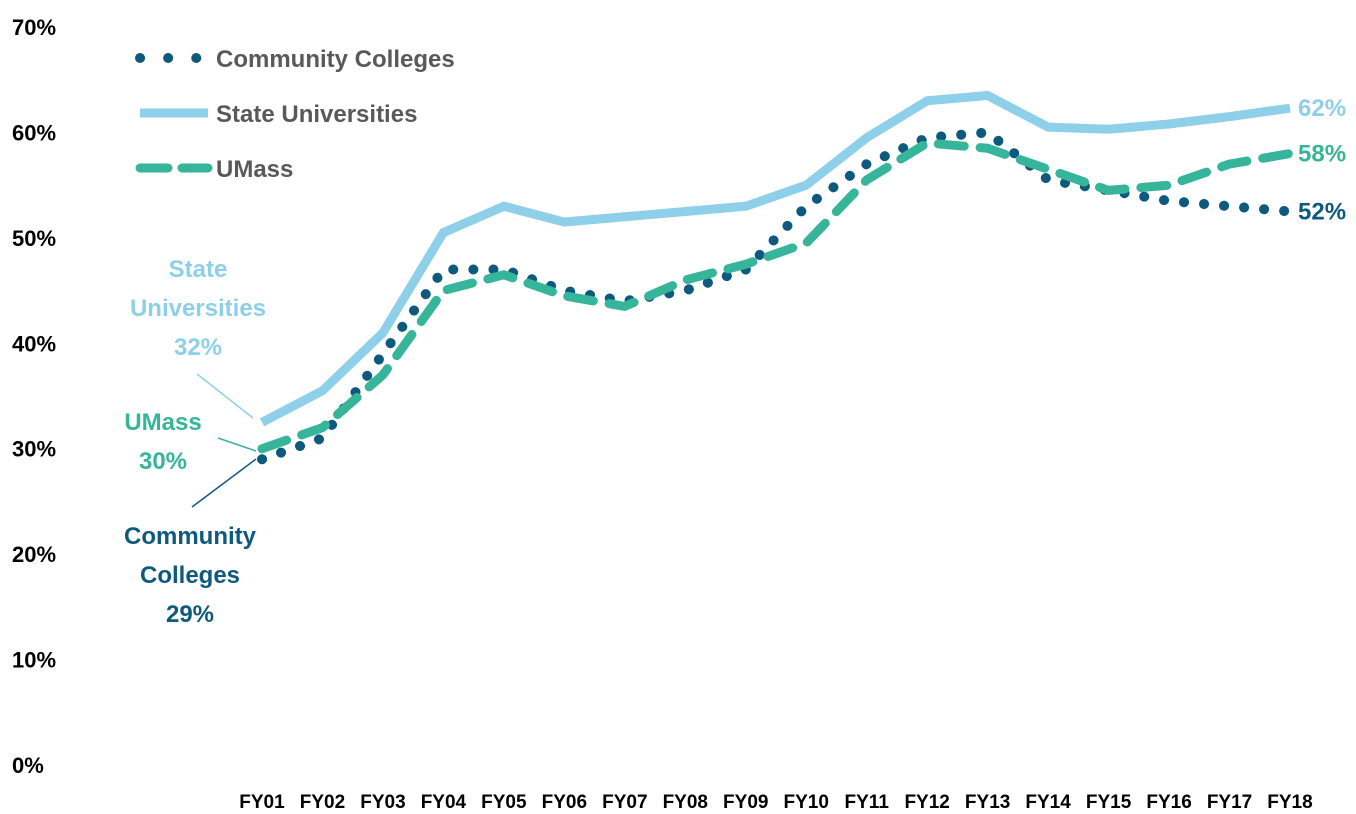 The image size is (1356, 814). I want to click on x-tick-label: FY14, so click(1048, 802).